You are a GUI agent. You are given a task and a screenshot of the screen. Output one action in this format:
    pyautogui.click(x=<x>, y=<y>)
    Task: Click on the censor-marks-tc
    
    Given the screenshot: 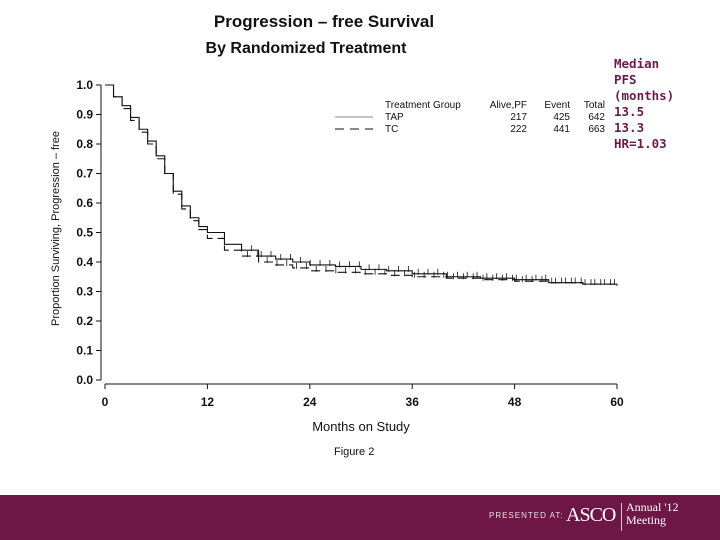 What is the action you would take?
    pyautogui.click(x=429, y=268)
    